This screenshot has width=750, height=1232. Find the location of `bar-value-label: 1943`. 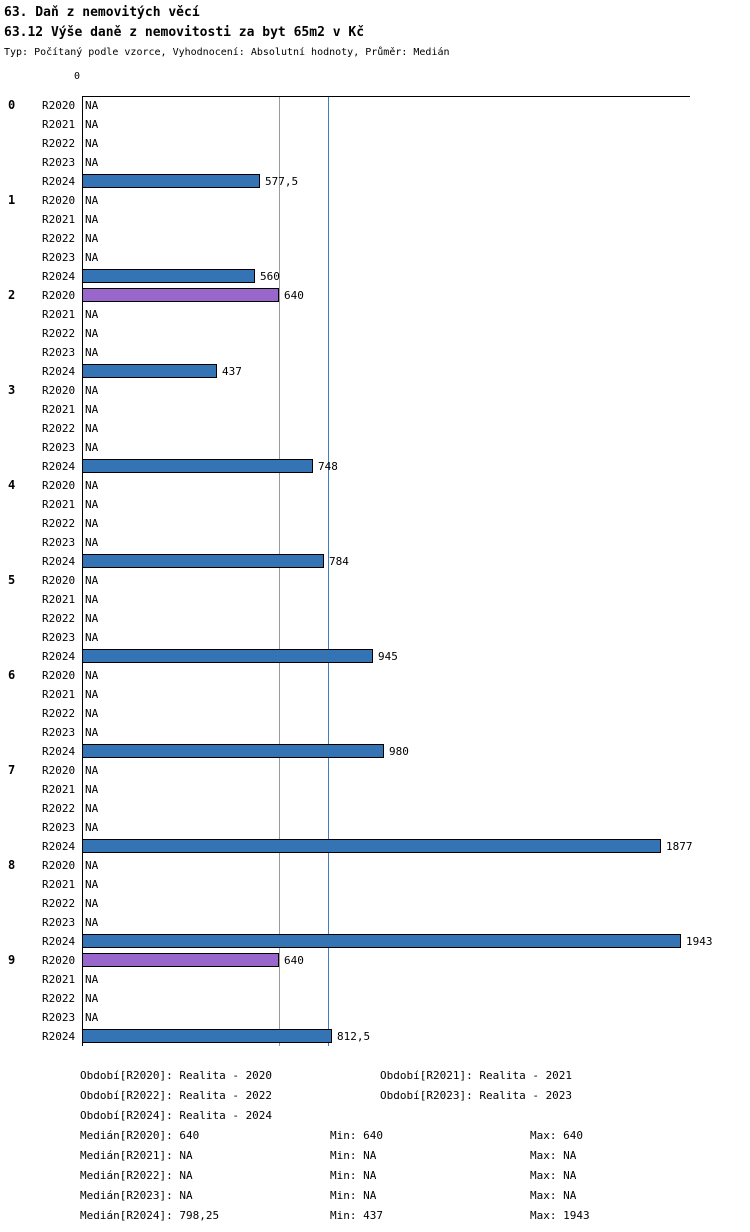

bar-value-label: 1943 is located at coordinates (699, 941).